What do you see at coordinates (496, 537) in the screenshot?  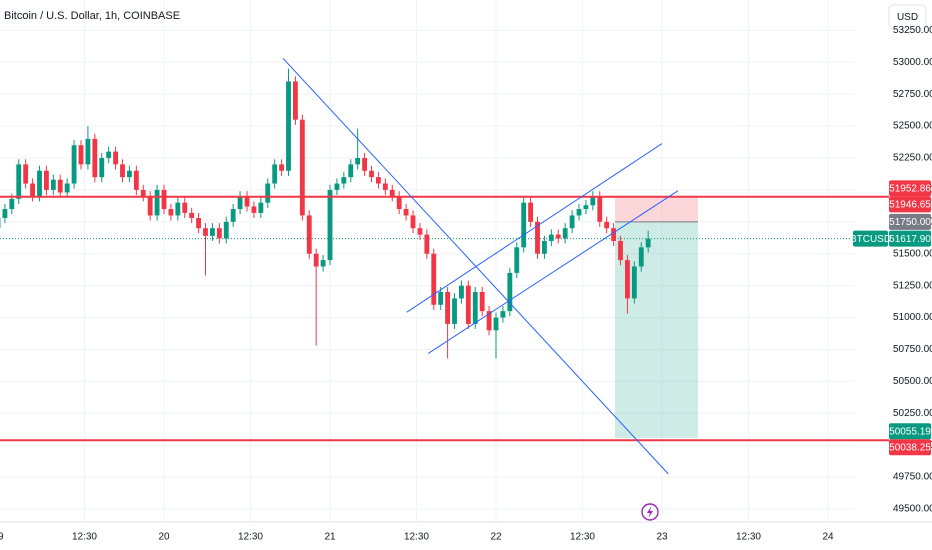 I see `x-tick-label: 22` at bounding box center [496, 537].